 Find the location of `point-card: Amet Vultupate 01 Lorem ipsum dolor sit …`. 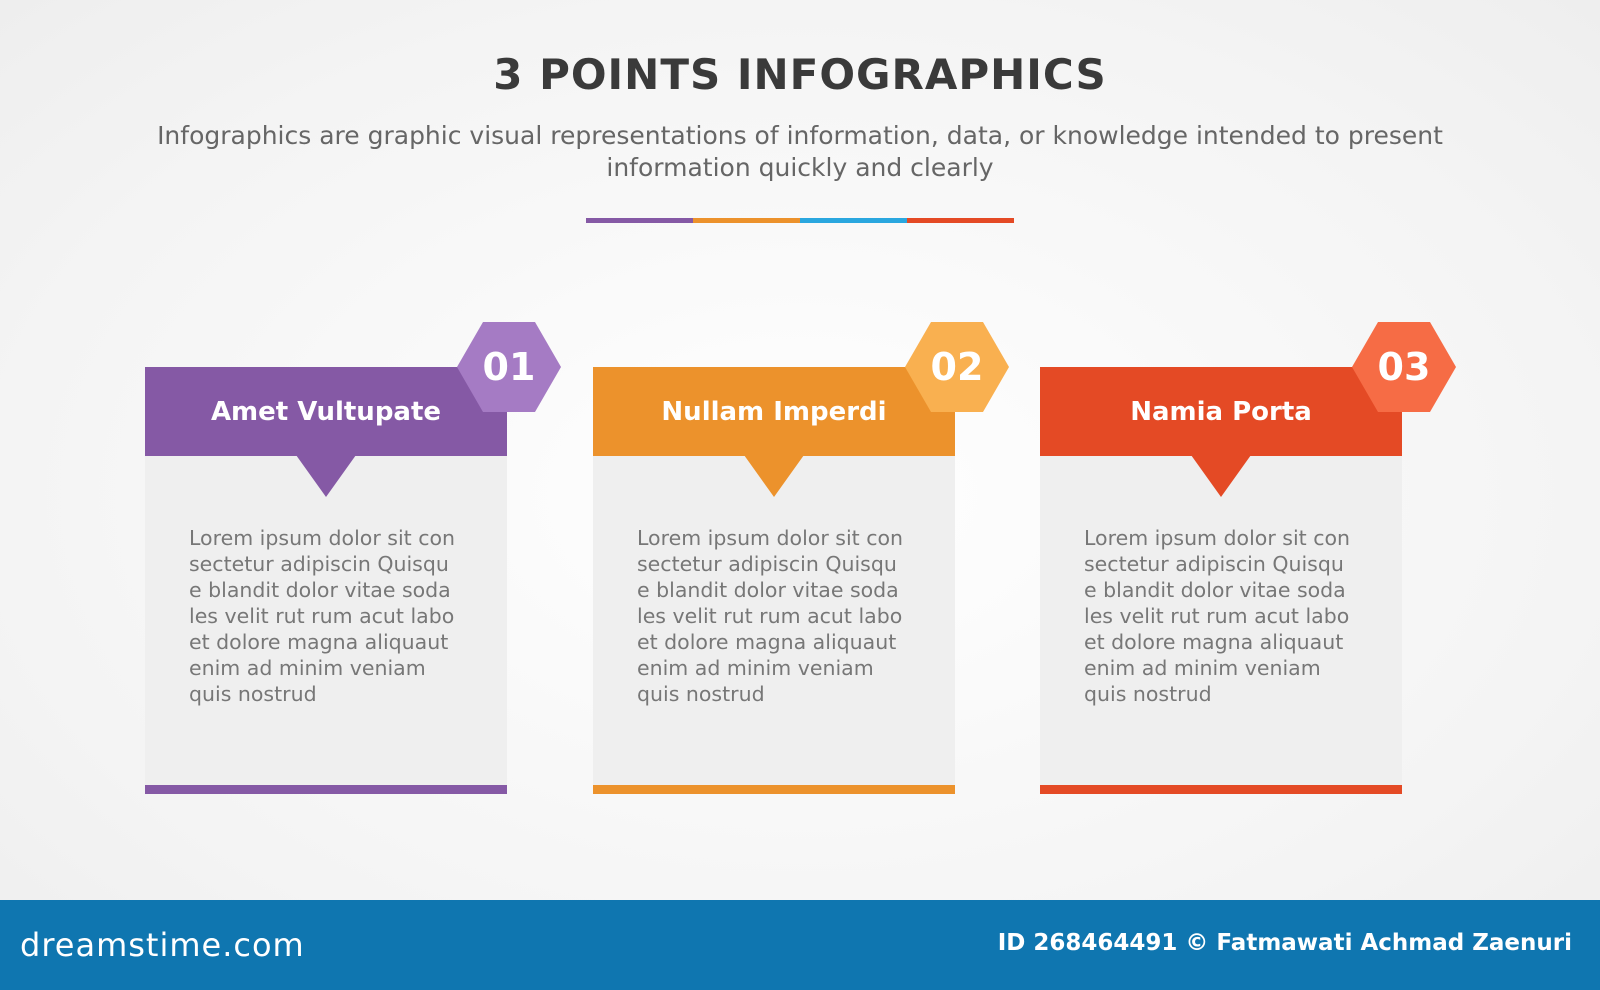

point-card: Amet Vultupate 01 Lorem ipsum dolor sit … is located at coordinates (353, 558).